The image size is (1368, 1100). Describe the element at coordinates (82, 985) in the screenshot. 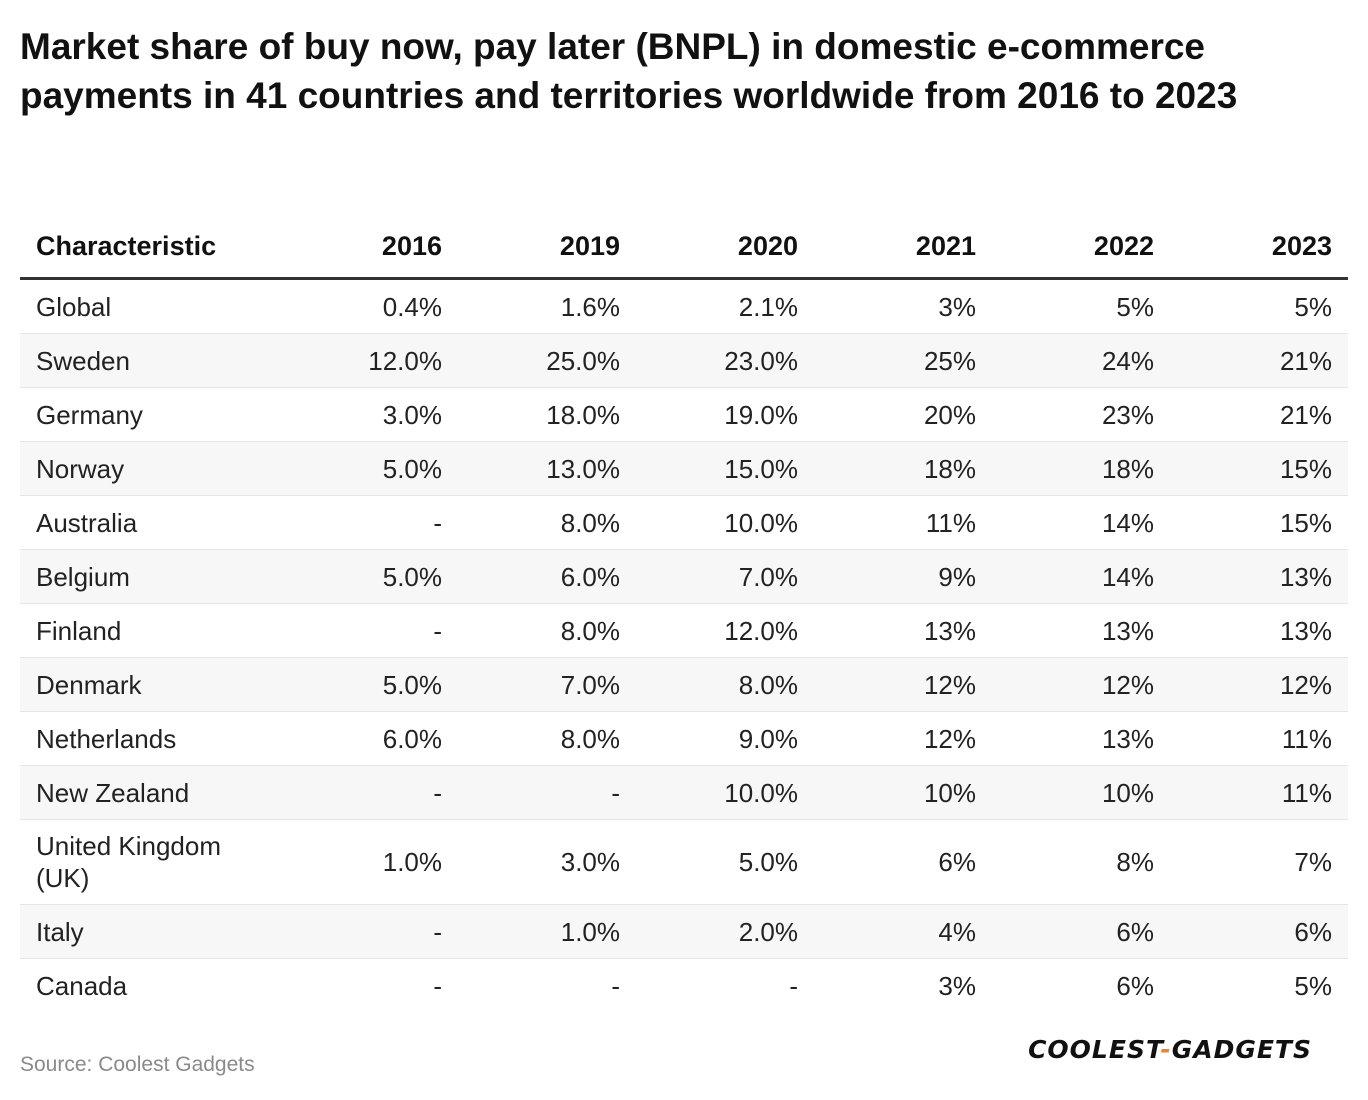

I see `row-label-cell: Canada` at that location.